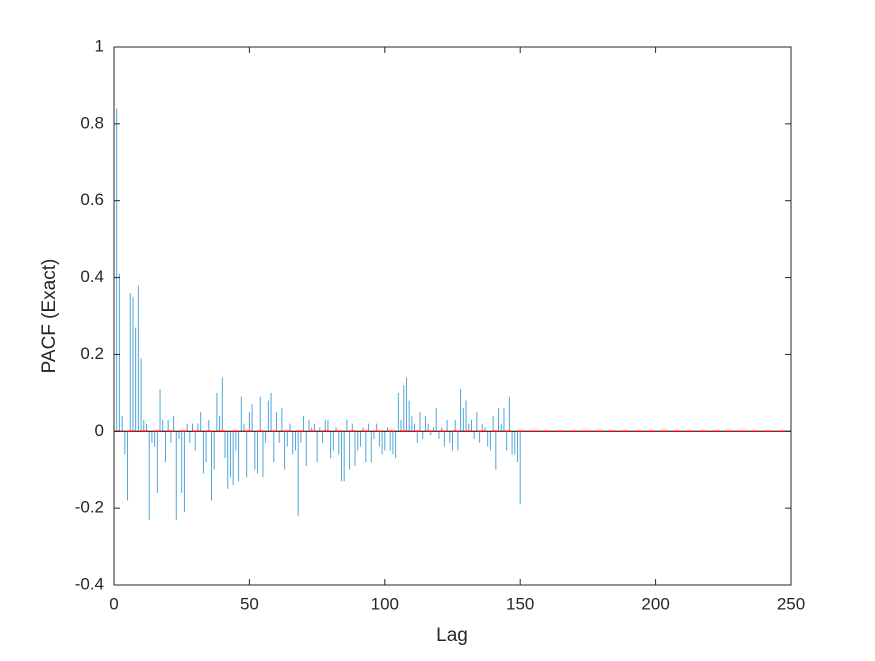 This screenshot has width=875, height=661. Describe the element at coordinates (113, 603) in the screenshot. I see `x-tick-label: 0` at that location.